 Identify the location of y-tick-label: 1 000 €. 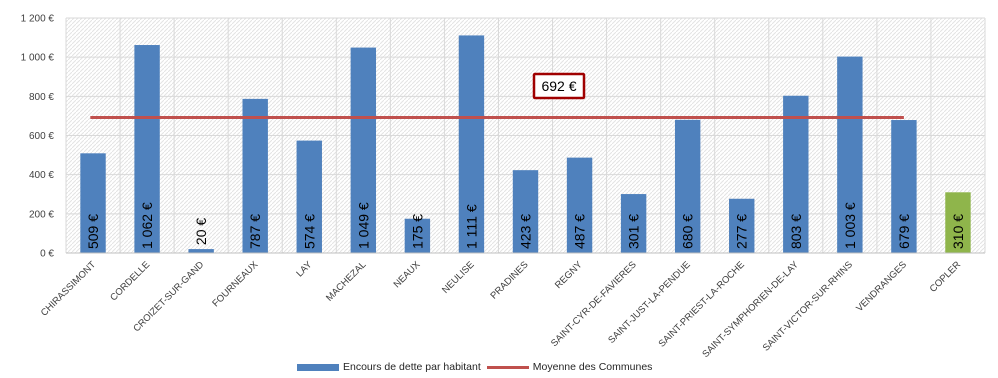
(38, 58).